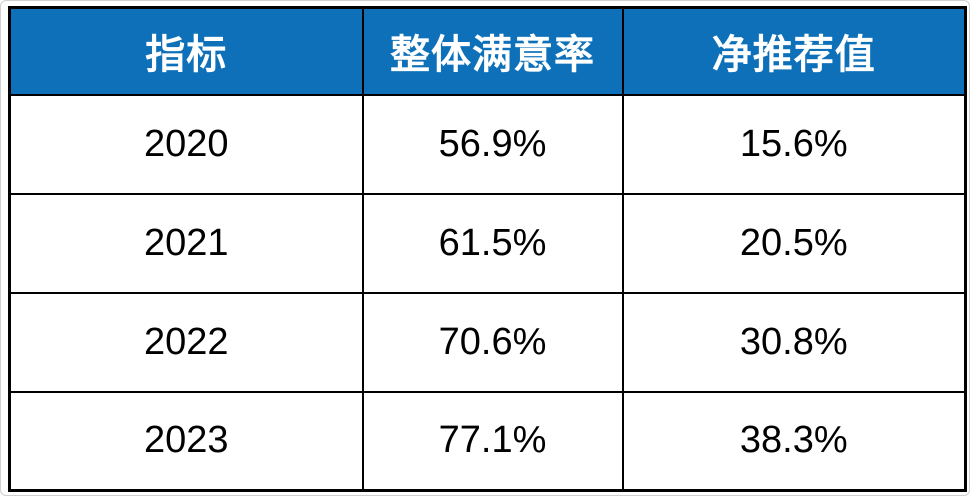  Describe the element at coordinates (492, 342) in the screenshot. I see `satisfaction-cell: 70.6%` at that location.